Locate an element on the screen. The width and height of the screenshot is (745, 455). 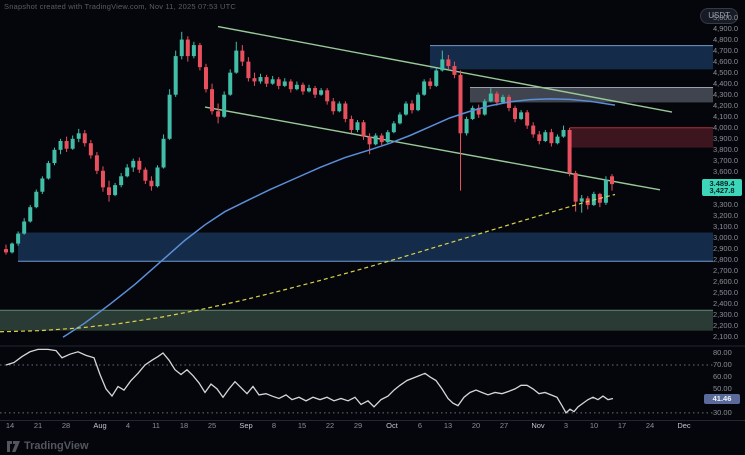
rsi-tick-label: 50.00 is located at coordinates (722, 388).